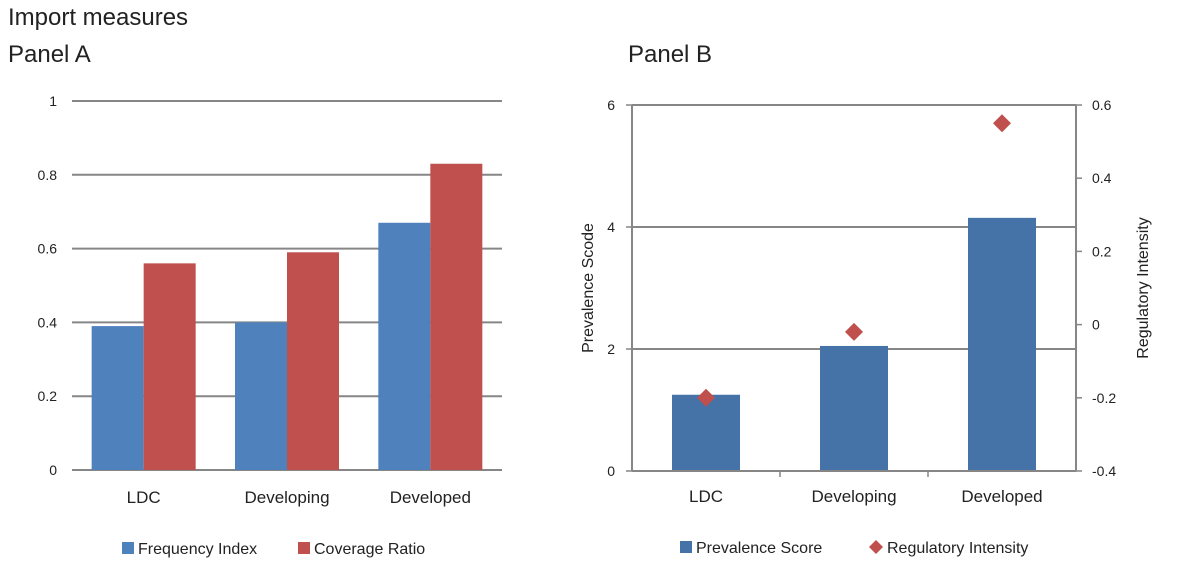 The height and width of the screenshot is (573, 1180). What do you see at coordinates (957, 548) in the screenshot?
I see `legend-label-regulatory-intensity: Regulatory Intensity` at bounding box center [957, 548].